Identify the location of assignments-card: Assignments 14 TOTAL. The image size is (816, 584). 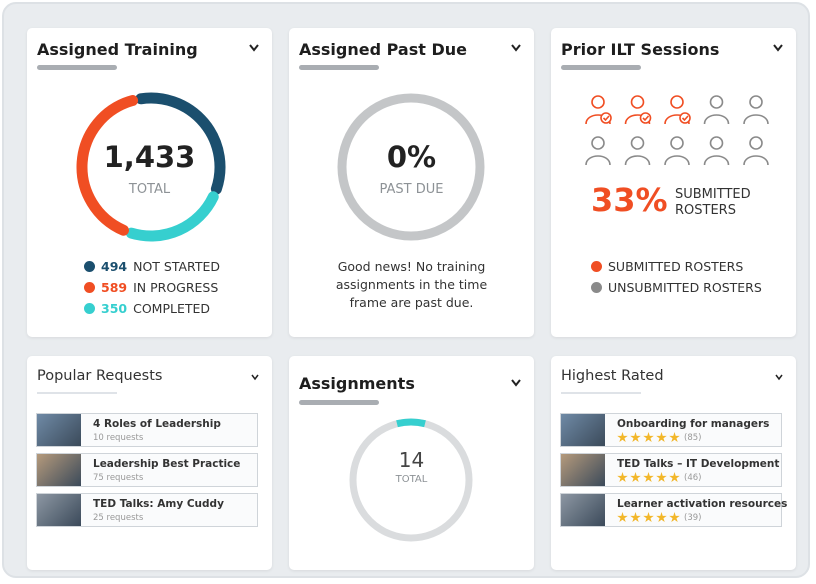
(411, 463).